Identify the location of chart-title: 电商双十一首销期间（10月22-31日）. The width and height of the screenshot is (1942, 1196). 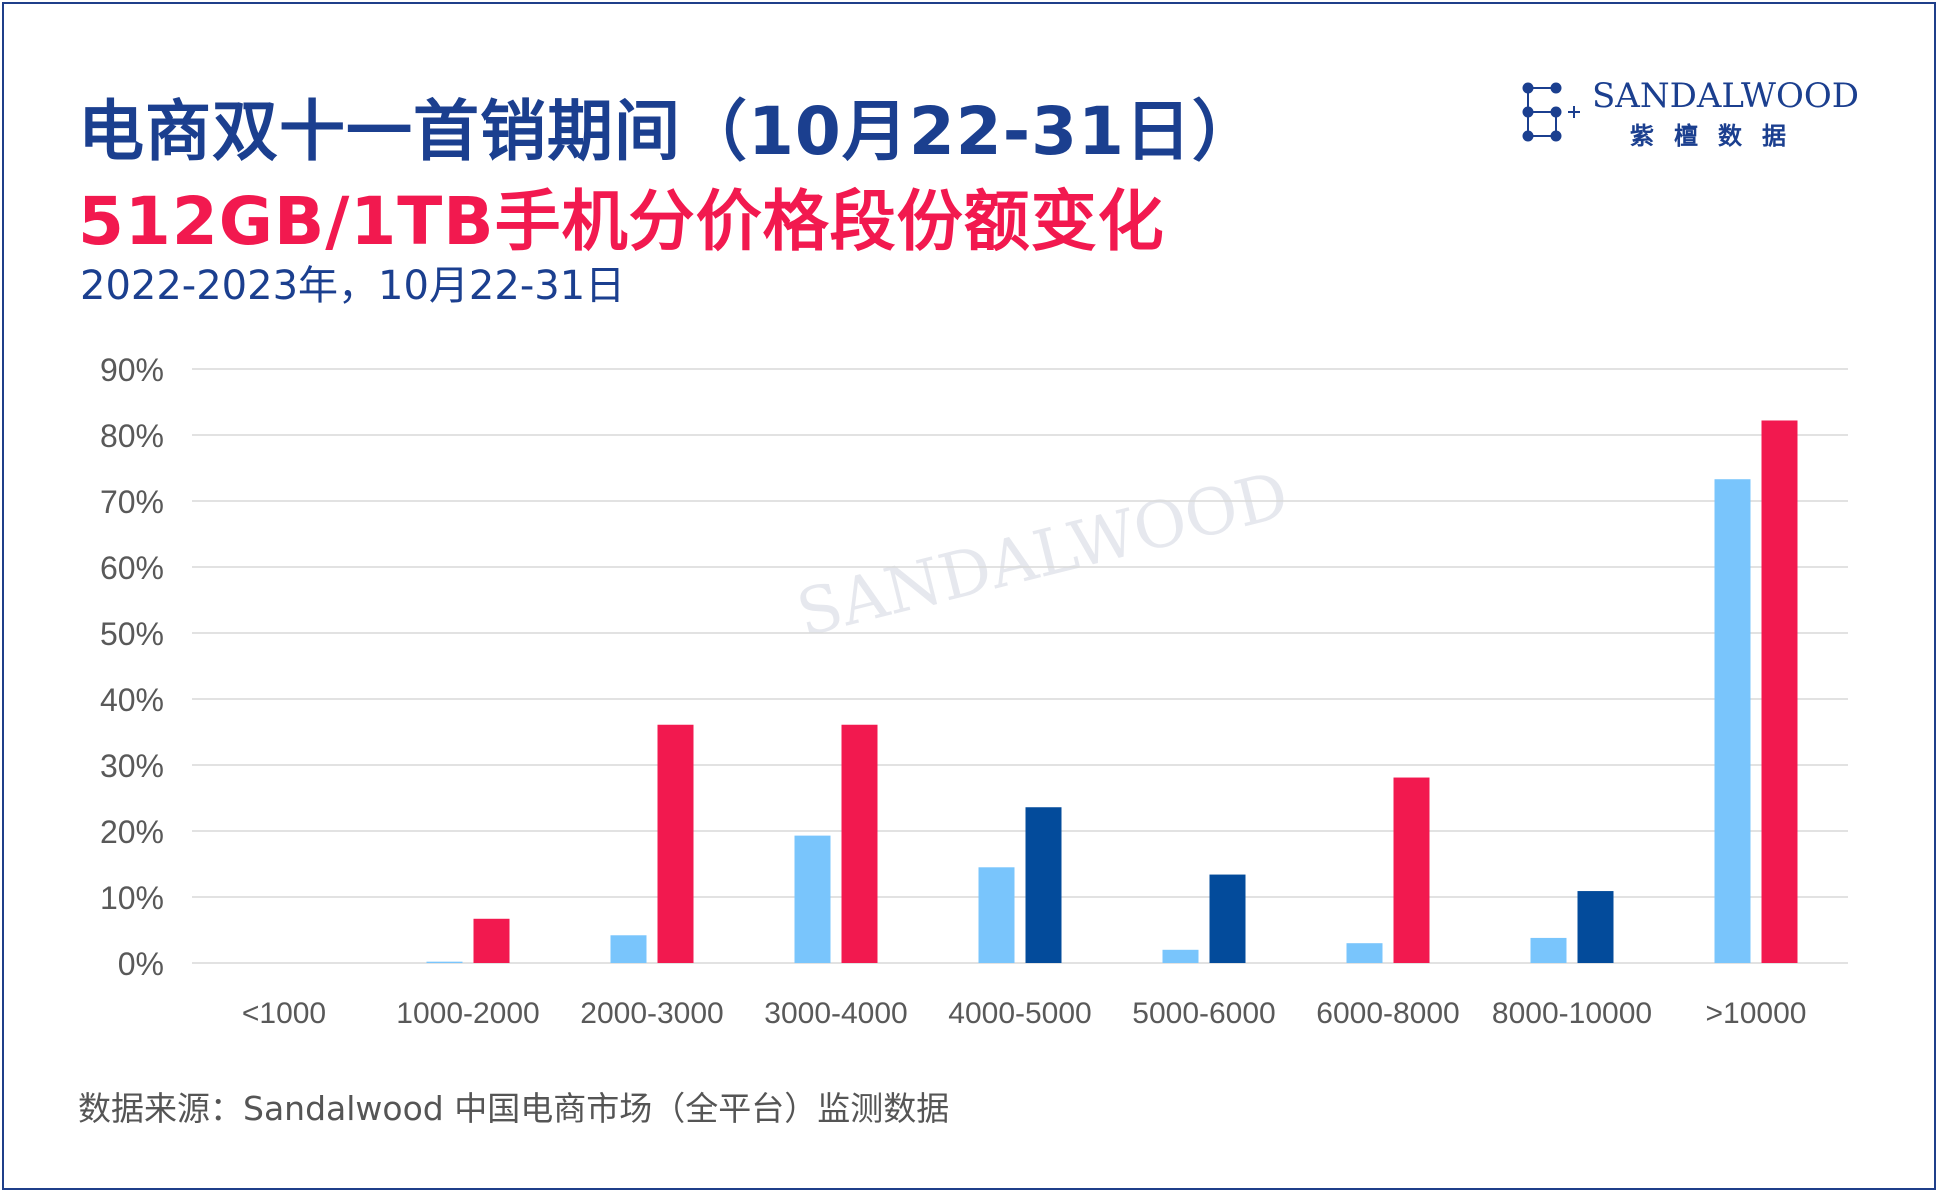
(668, 131).